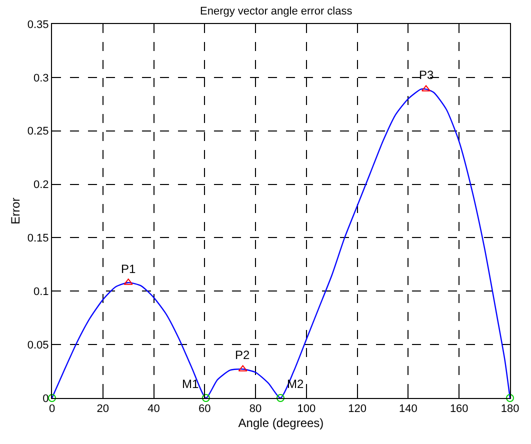 This screenshot has width=531, height=444. I want to click on y-tick-label: 0.1, so click(41, 292).